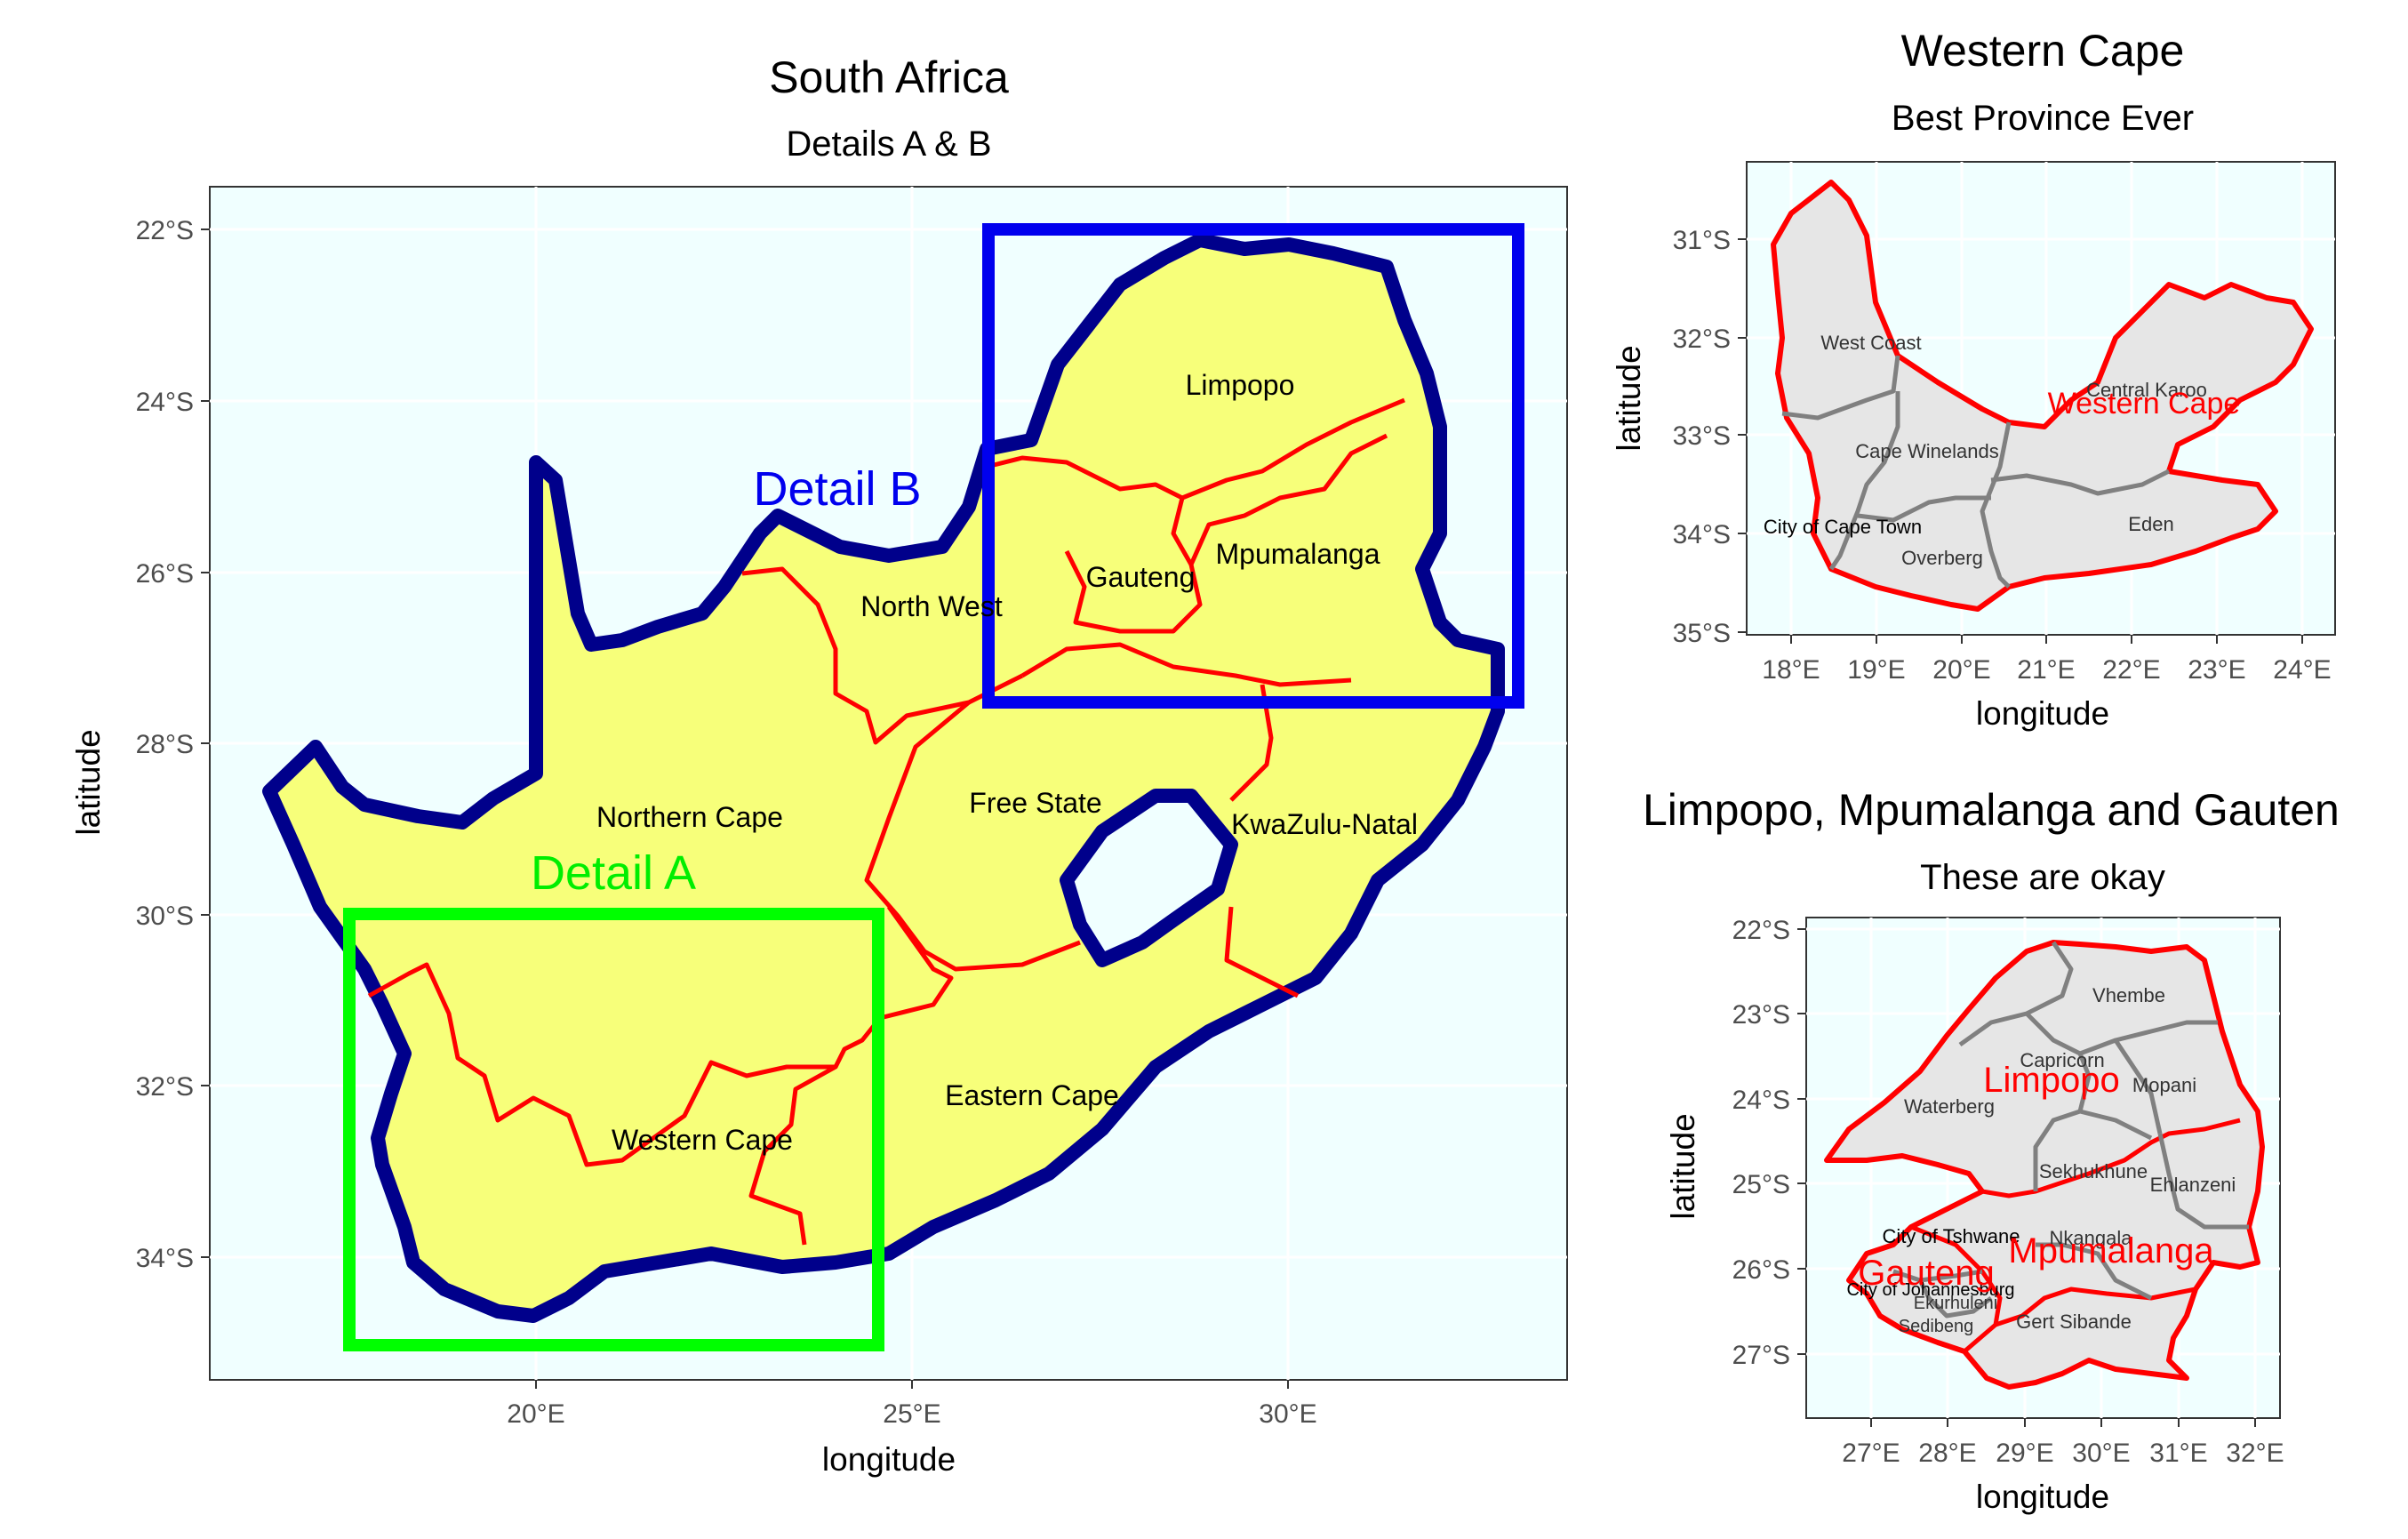  Describe the element at coordinates (2093, 1171) in the screenshot. I see `district-sekhukhune: Sekhukhune` at that location.